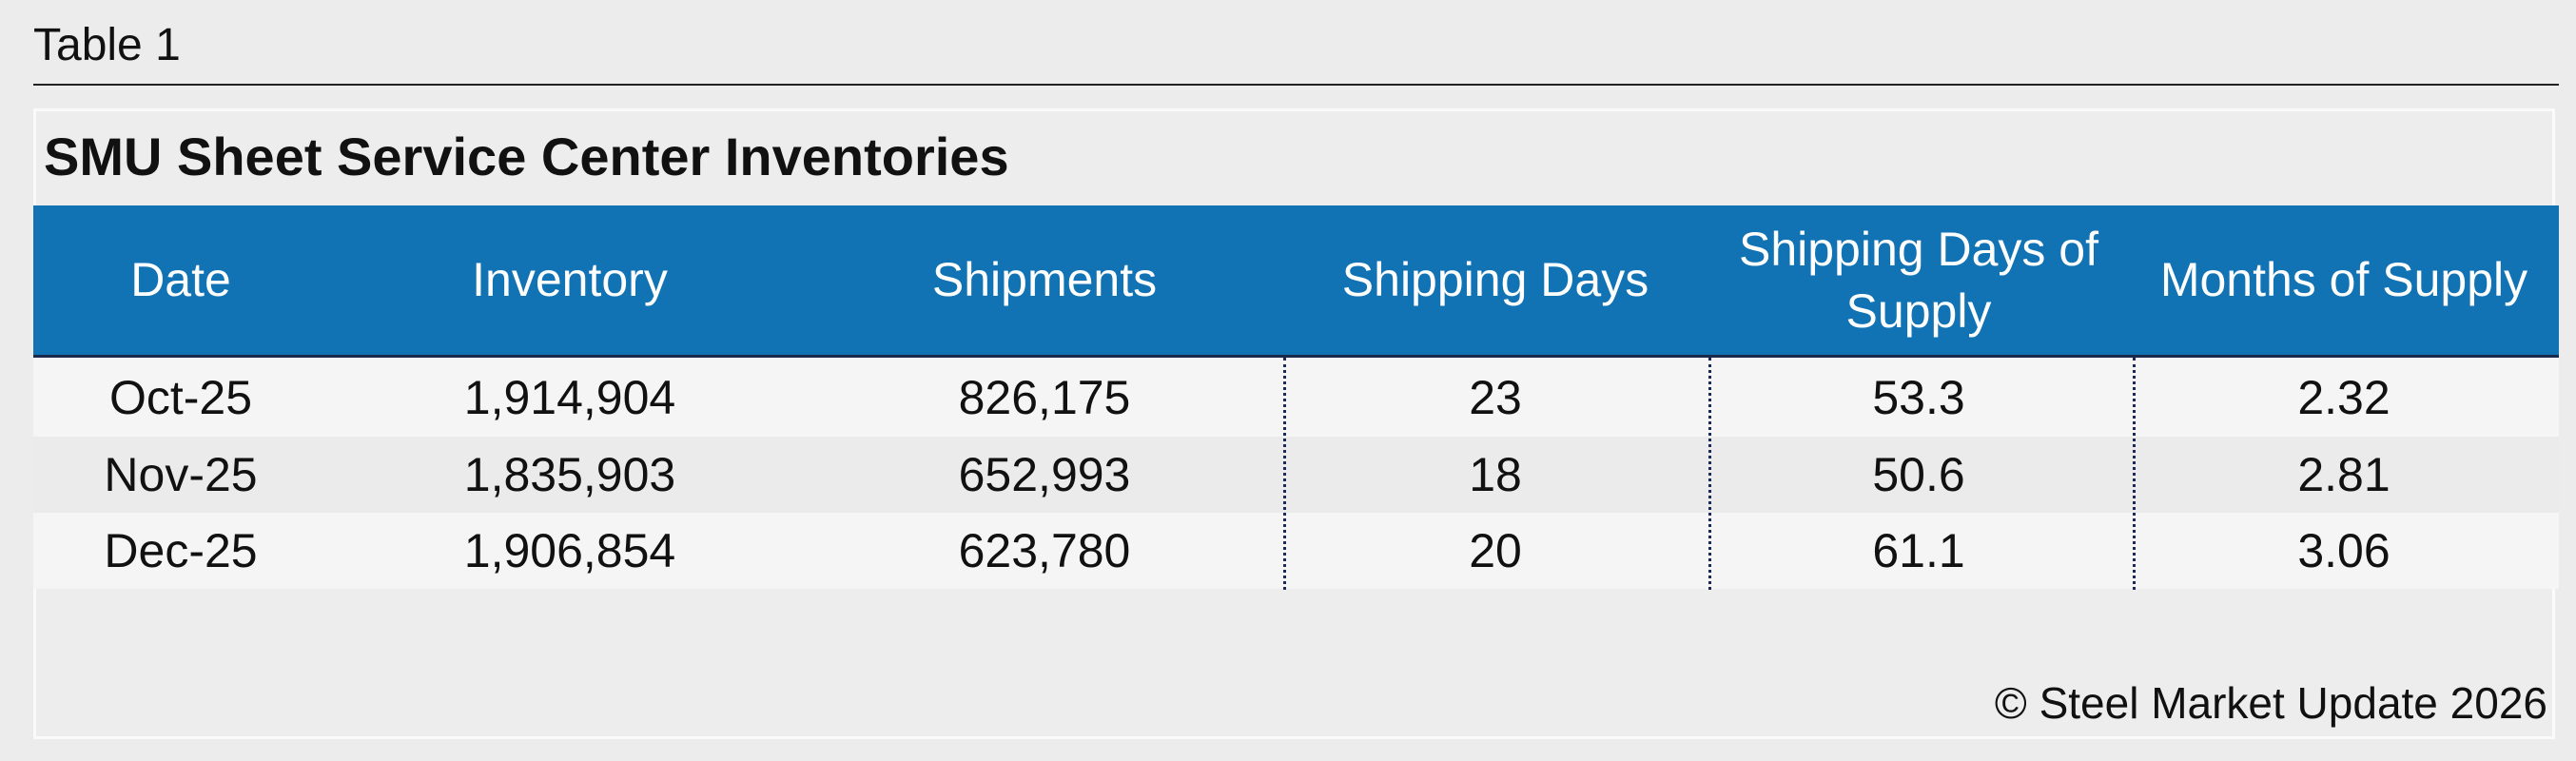  I want to click on table-cell: 623,780, so click(1045, 550).